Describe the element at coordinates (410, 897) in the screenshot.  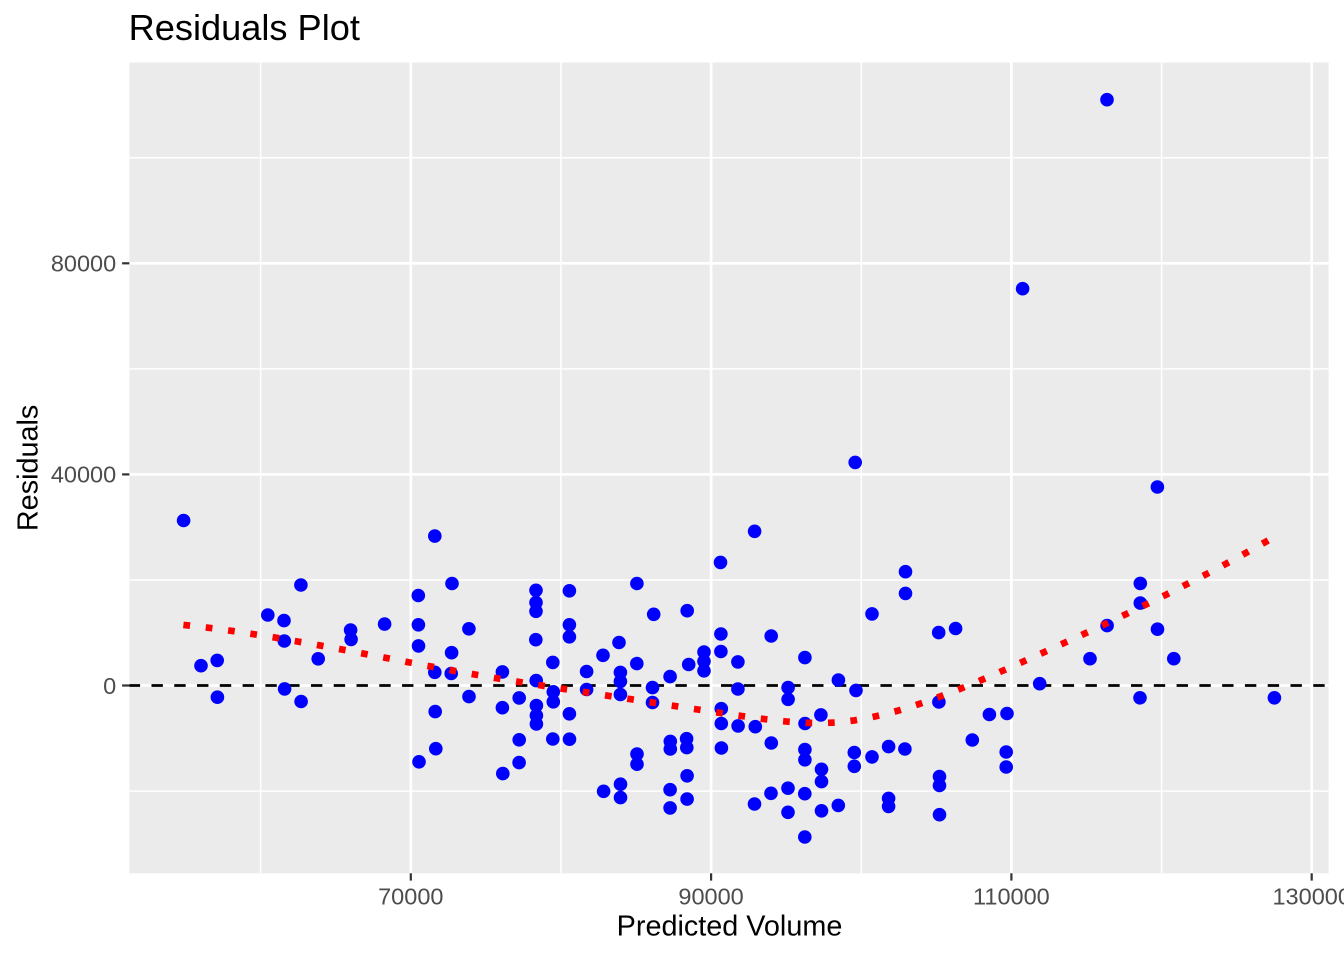
I see `svg-text: 70000` at that location.